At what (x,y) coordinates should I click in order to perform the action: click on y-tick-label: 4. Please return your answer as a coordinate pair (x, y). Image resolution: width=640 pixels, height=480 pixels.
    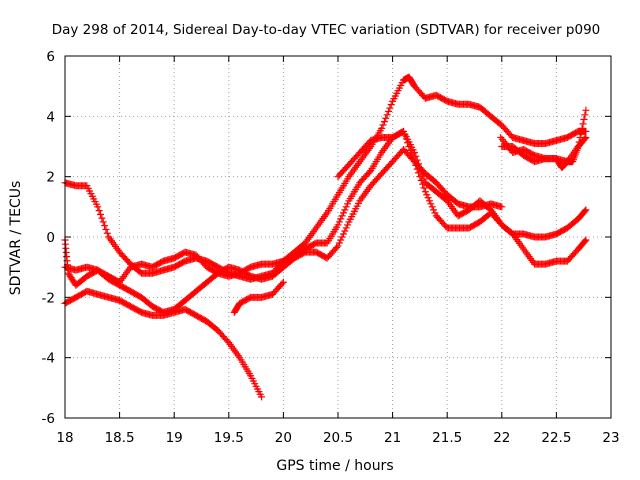
    Looking at the image, I should click on (50, 117).